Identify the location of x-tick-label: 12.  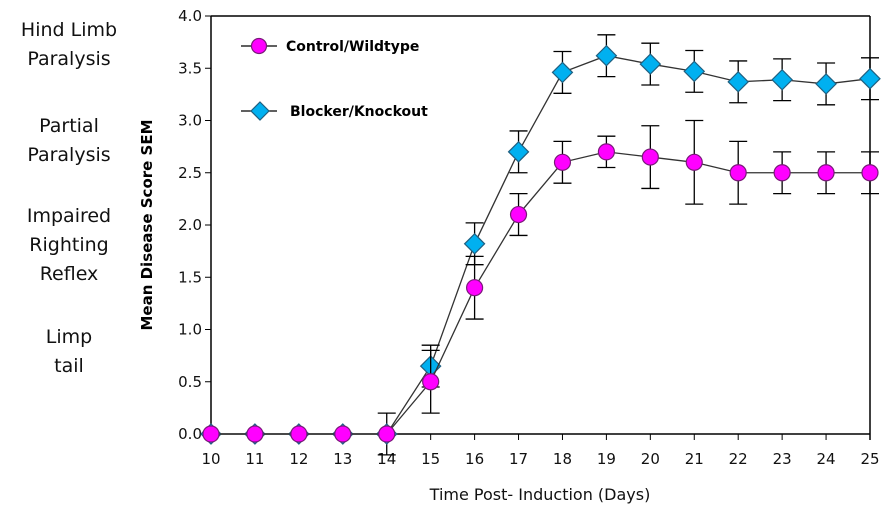
(298, 459).